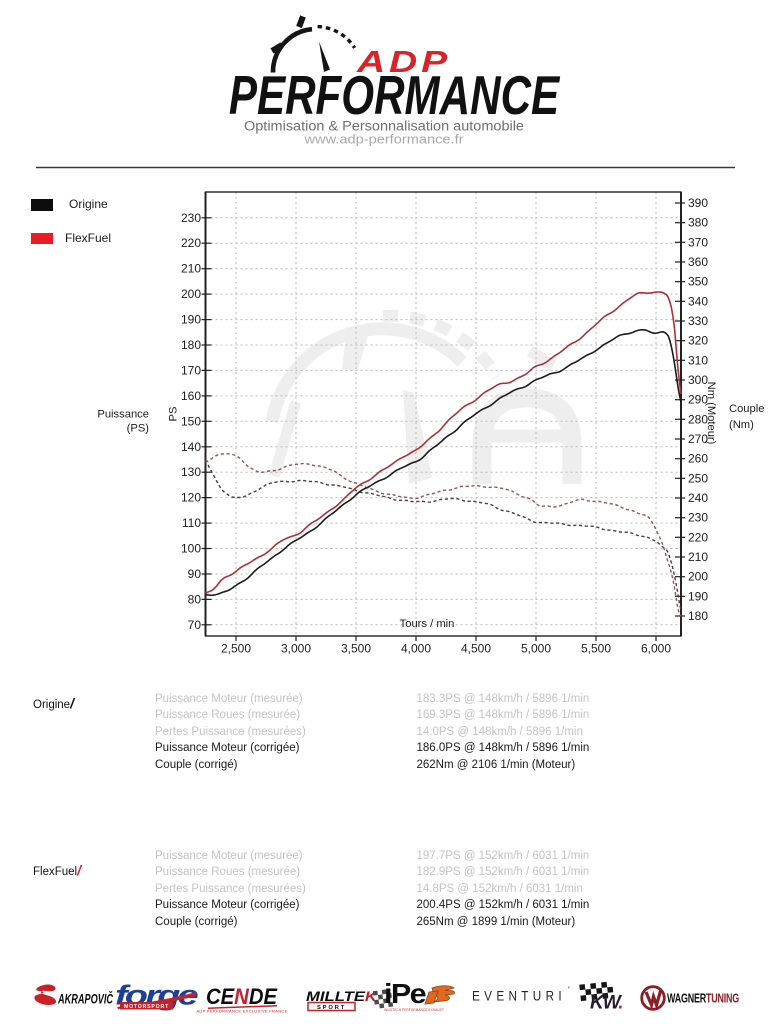 The height and width of the screenshot is (1024, 768). Describe the element at coordinates (698, 341) in the screenshot. I see `svg-text: 320` at that location.